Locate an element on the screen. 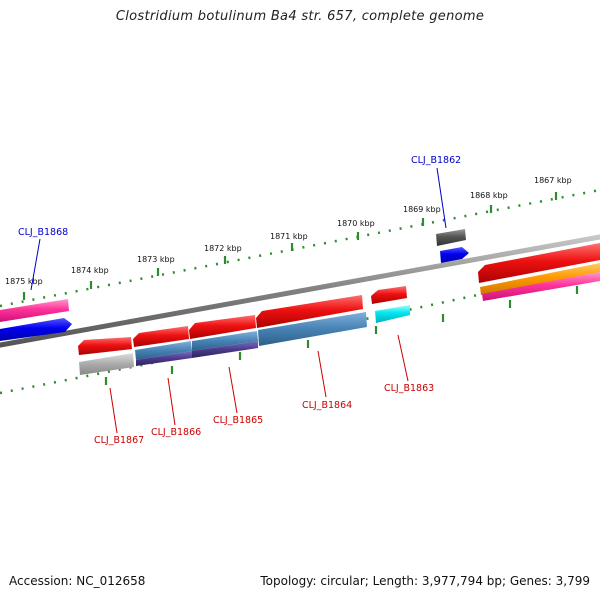 The image size is (600, 600). leader-b1866 is located at coordinates (171, 401).